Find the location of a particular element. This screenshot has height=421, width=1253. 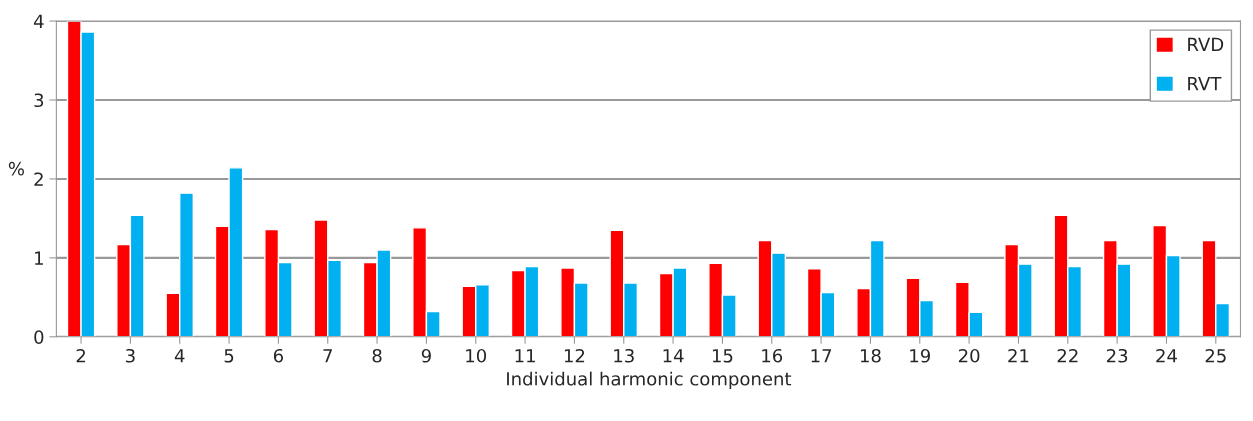

x-tick-label: 23 is located at coordinates (1117, 355).